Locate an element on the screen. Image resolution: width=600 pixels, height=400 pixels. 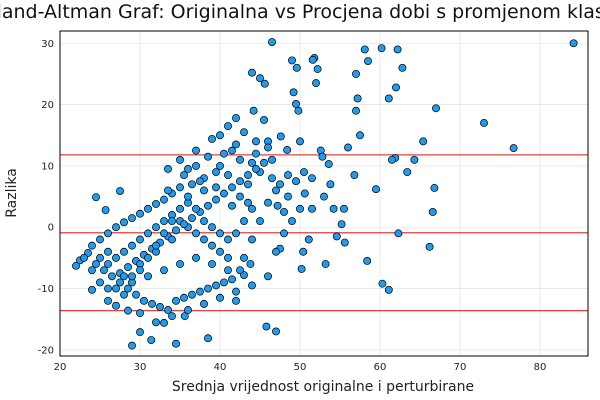
y-tick-label: 10 is located at coordinates (47, 166).